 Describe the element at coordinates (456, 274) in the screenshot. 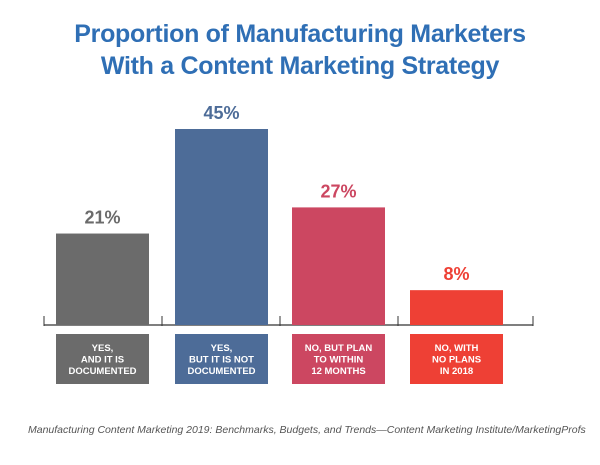

I see `bar-value-label: 8%` at that location.